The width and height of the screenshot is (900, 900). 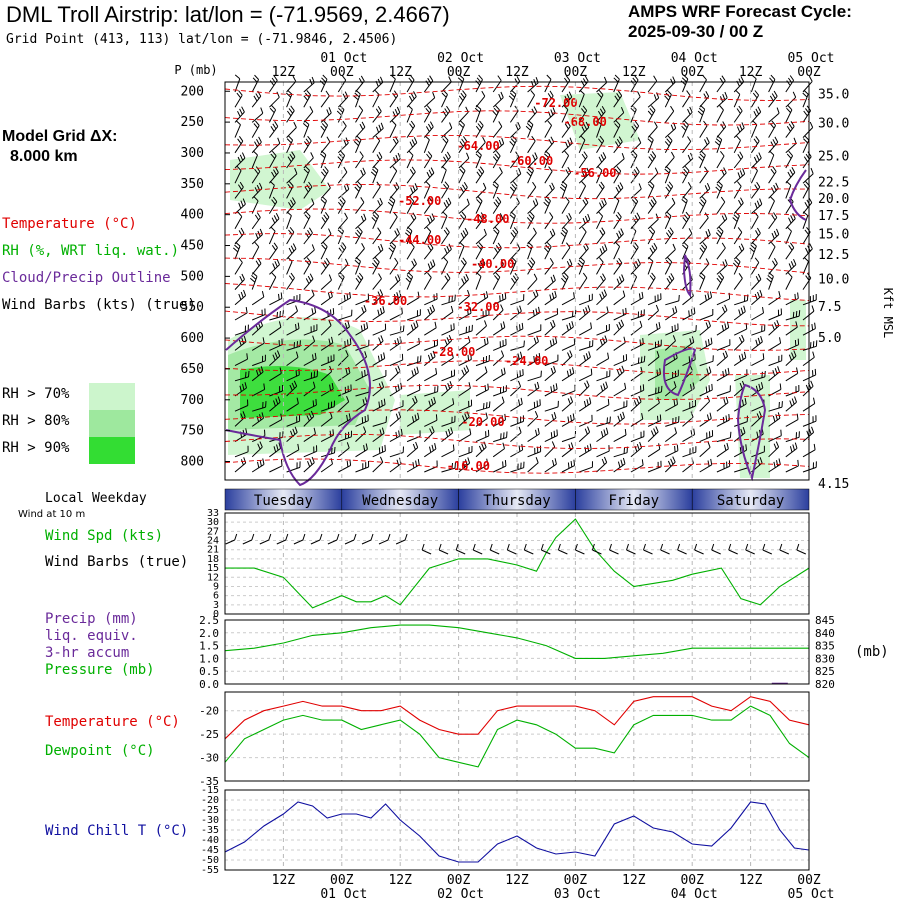 What do you see at coordinates (811, 58) in the screenshot?
I see `top-date-label: 05 Oct` at bounding box center [811, 58].